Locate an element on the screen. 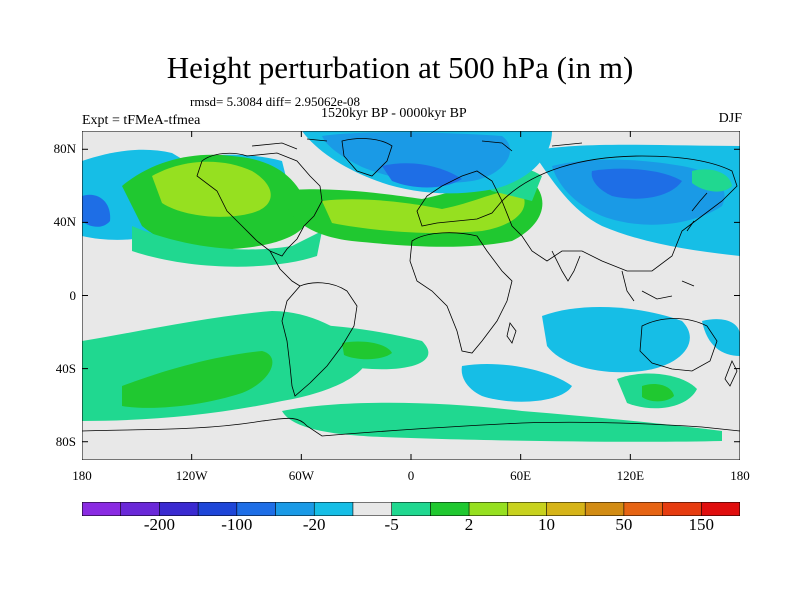  experiment-label: Expt = tFMeA-tfmea is located at coordinates (141, 120).